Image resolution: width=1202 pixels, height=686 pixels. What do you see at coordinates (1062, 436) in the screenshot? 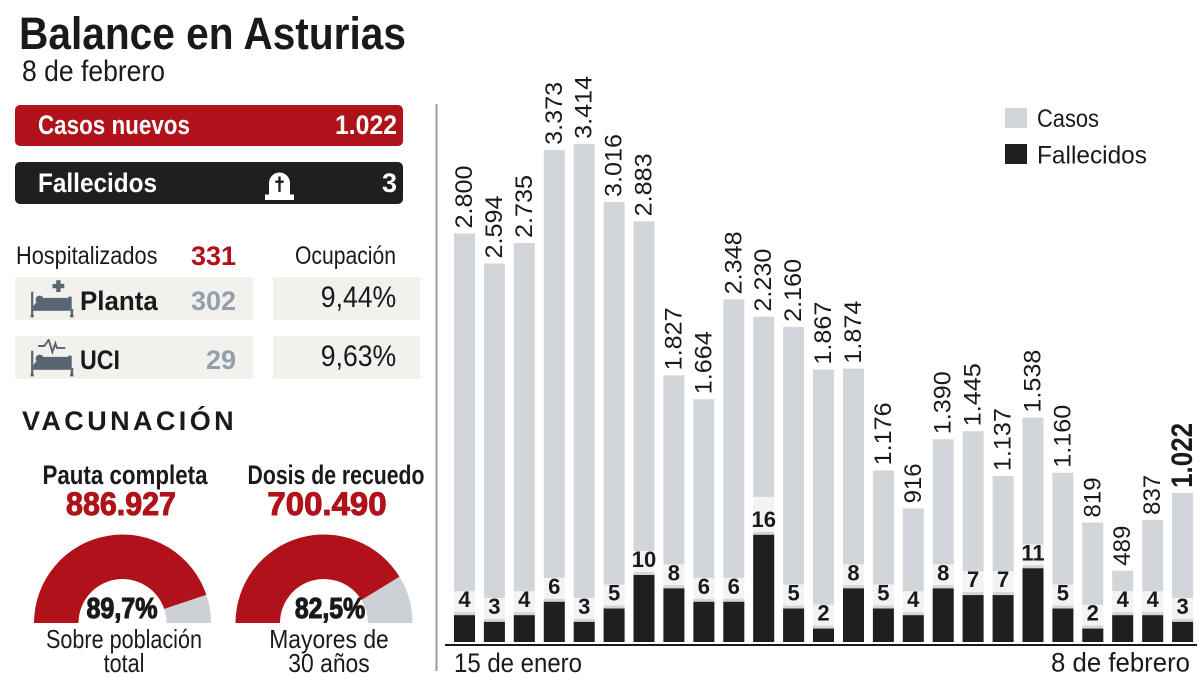
I see `svg-text: 1.160` at bounding box center [1062, 436].